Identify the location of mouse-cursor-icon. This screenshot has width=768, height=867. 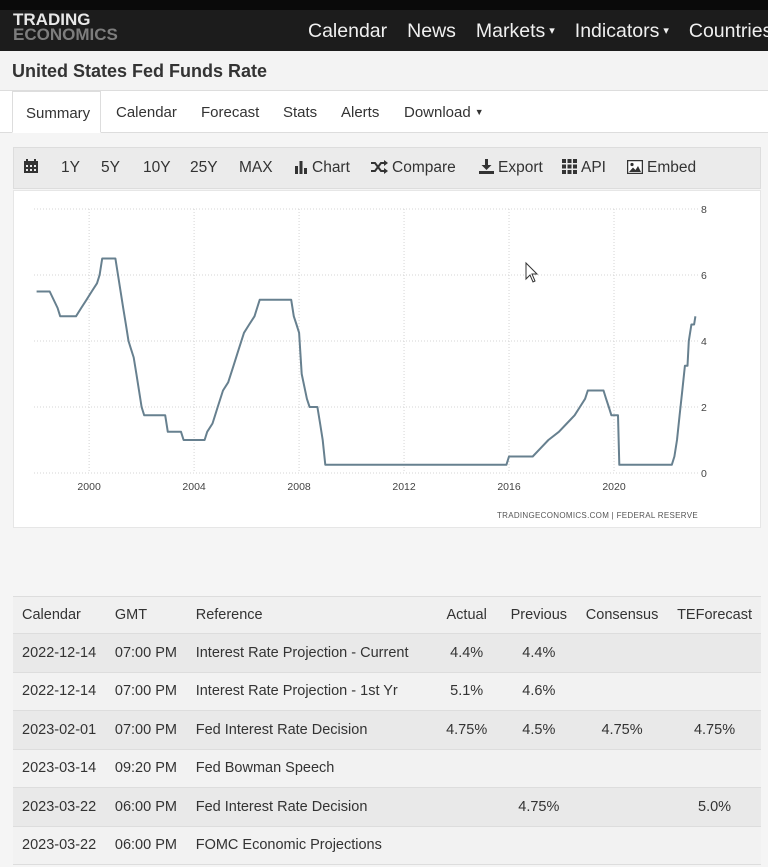
(532, 272).